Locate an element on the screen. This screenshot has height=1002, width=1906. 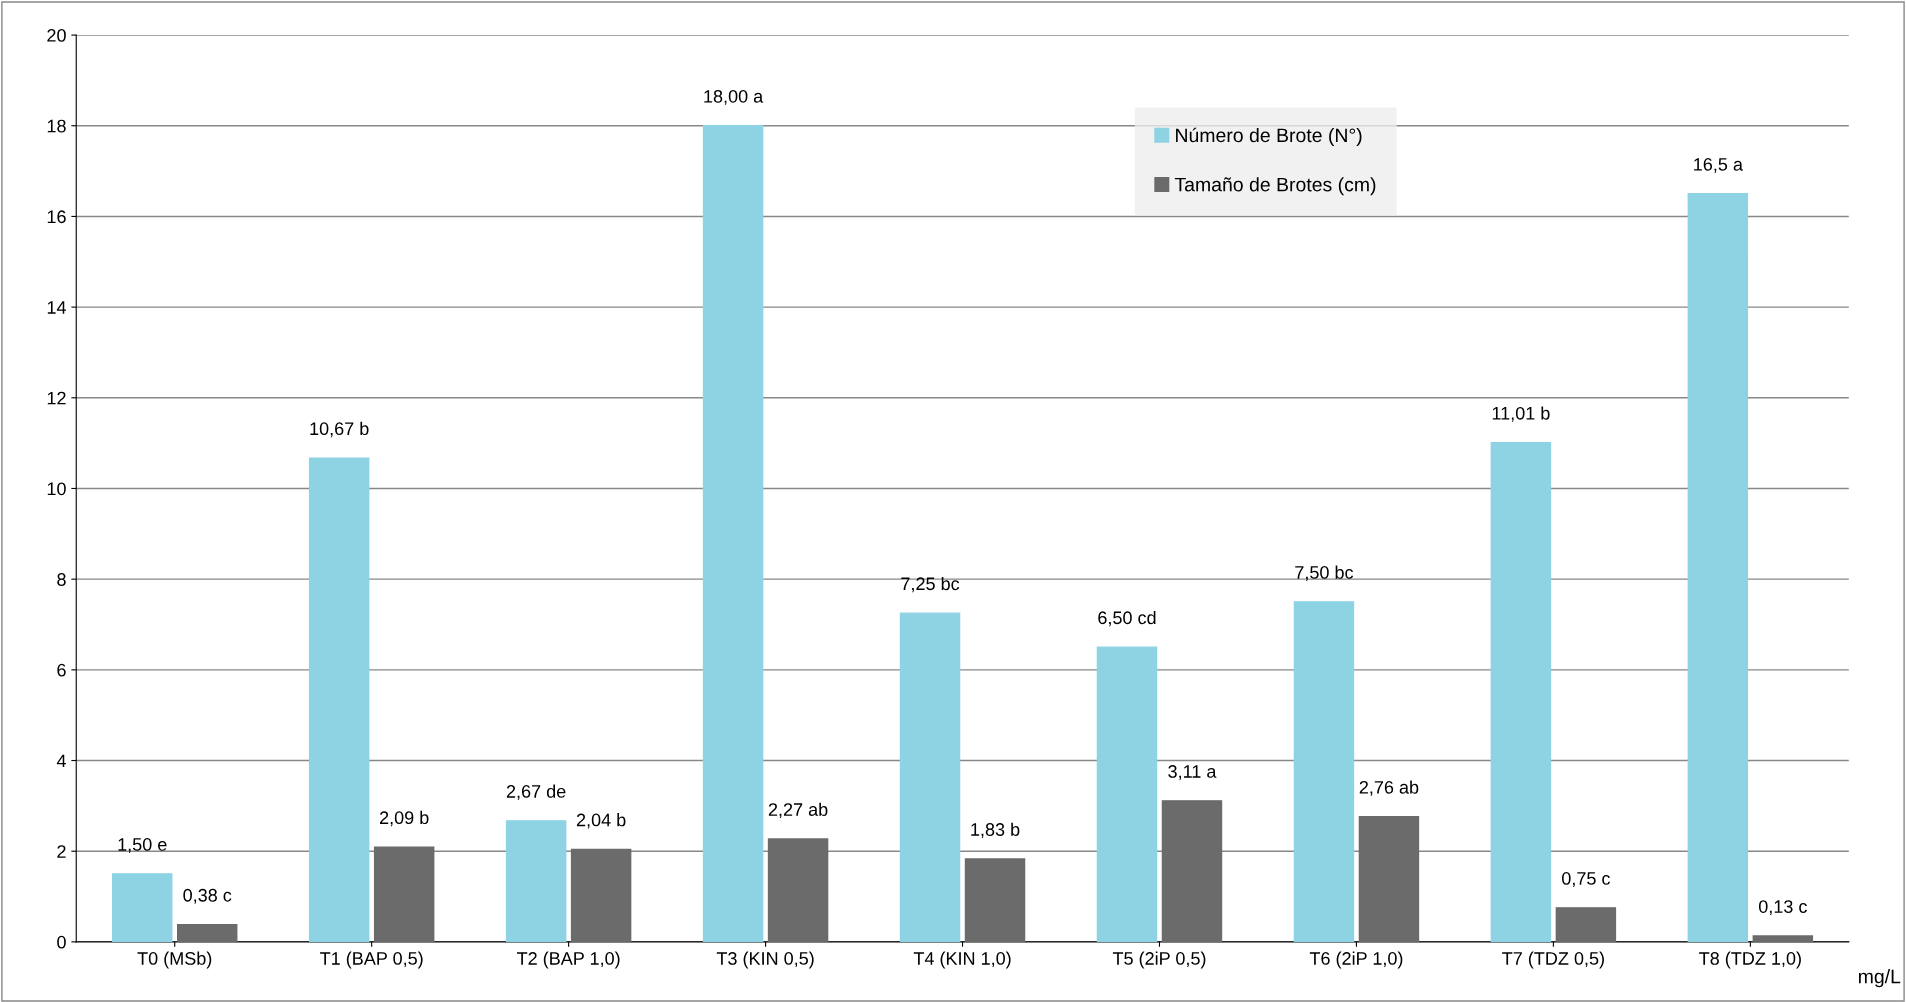
legend-label: Tamaño de Brotes (cm) is located at coordinates (1275, 186).